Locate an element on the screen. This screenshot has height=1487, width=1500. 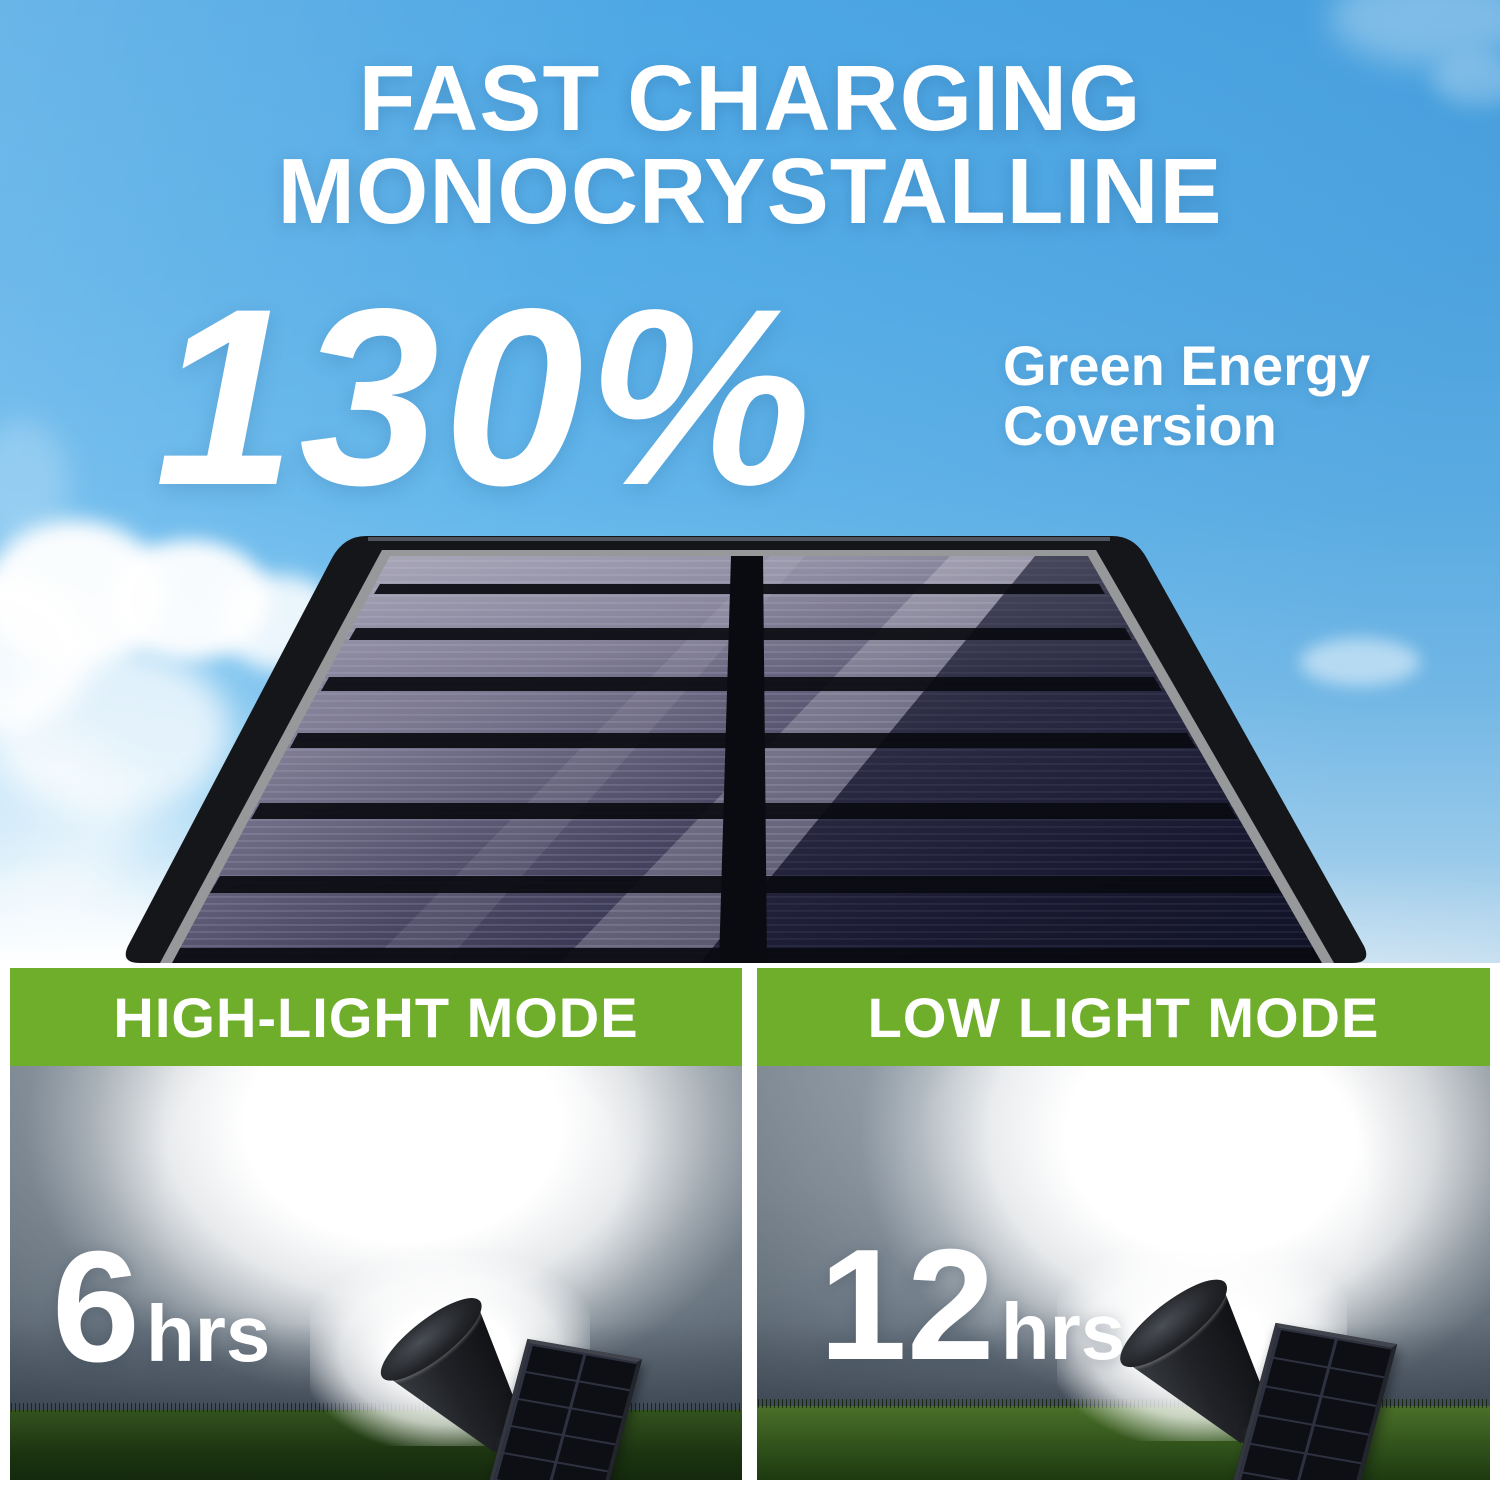
runtime-hours: 6 is located at coordinates (96, 1307).